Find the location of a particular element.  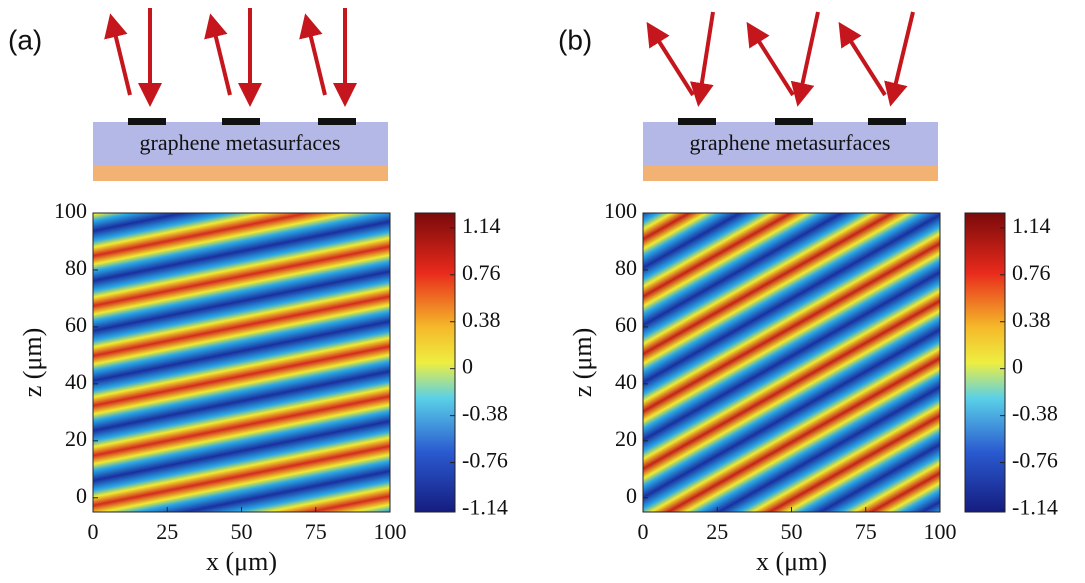

panel-label: (a) is located at coordinates (25, 39).